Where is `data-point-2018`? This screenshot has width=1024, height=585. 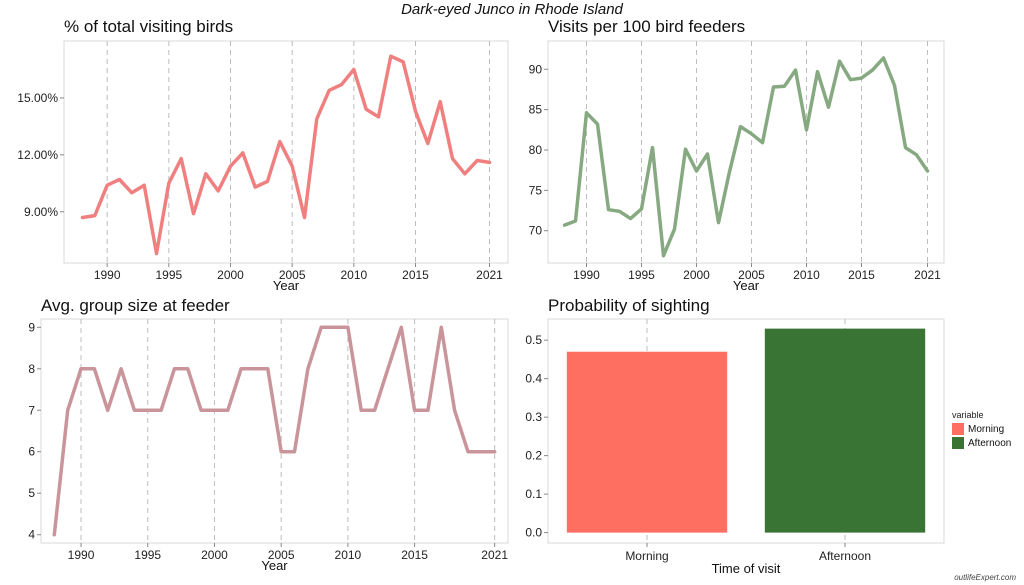 data-point-2018 is located at coordinates (454, 410).